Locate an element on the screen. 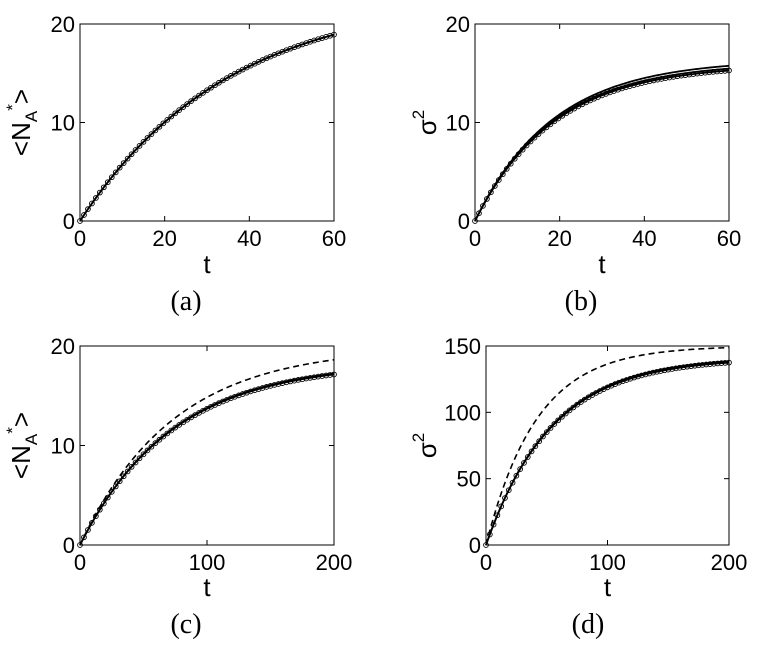 This screenshot has width=763, height=646. x-tick-label: 200 is located at coordinates (334, 562).